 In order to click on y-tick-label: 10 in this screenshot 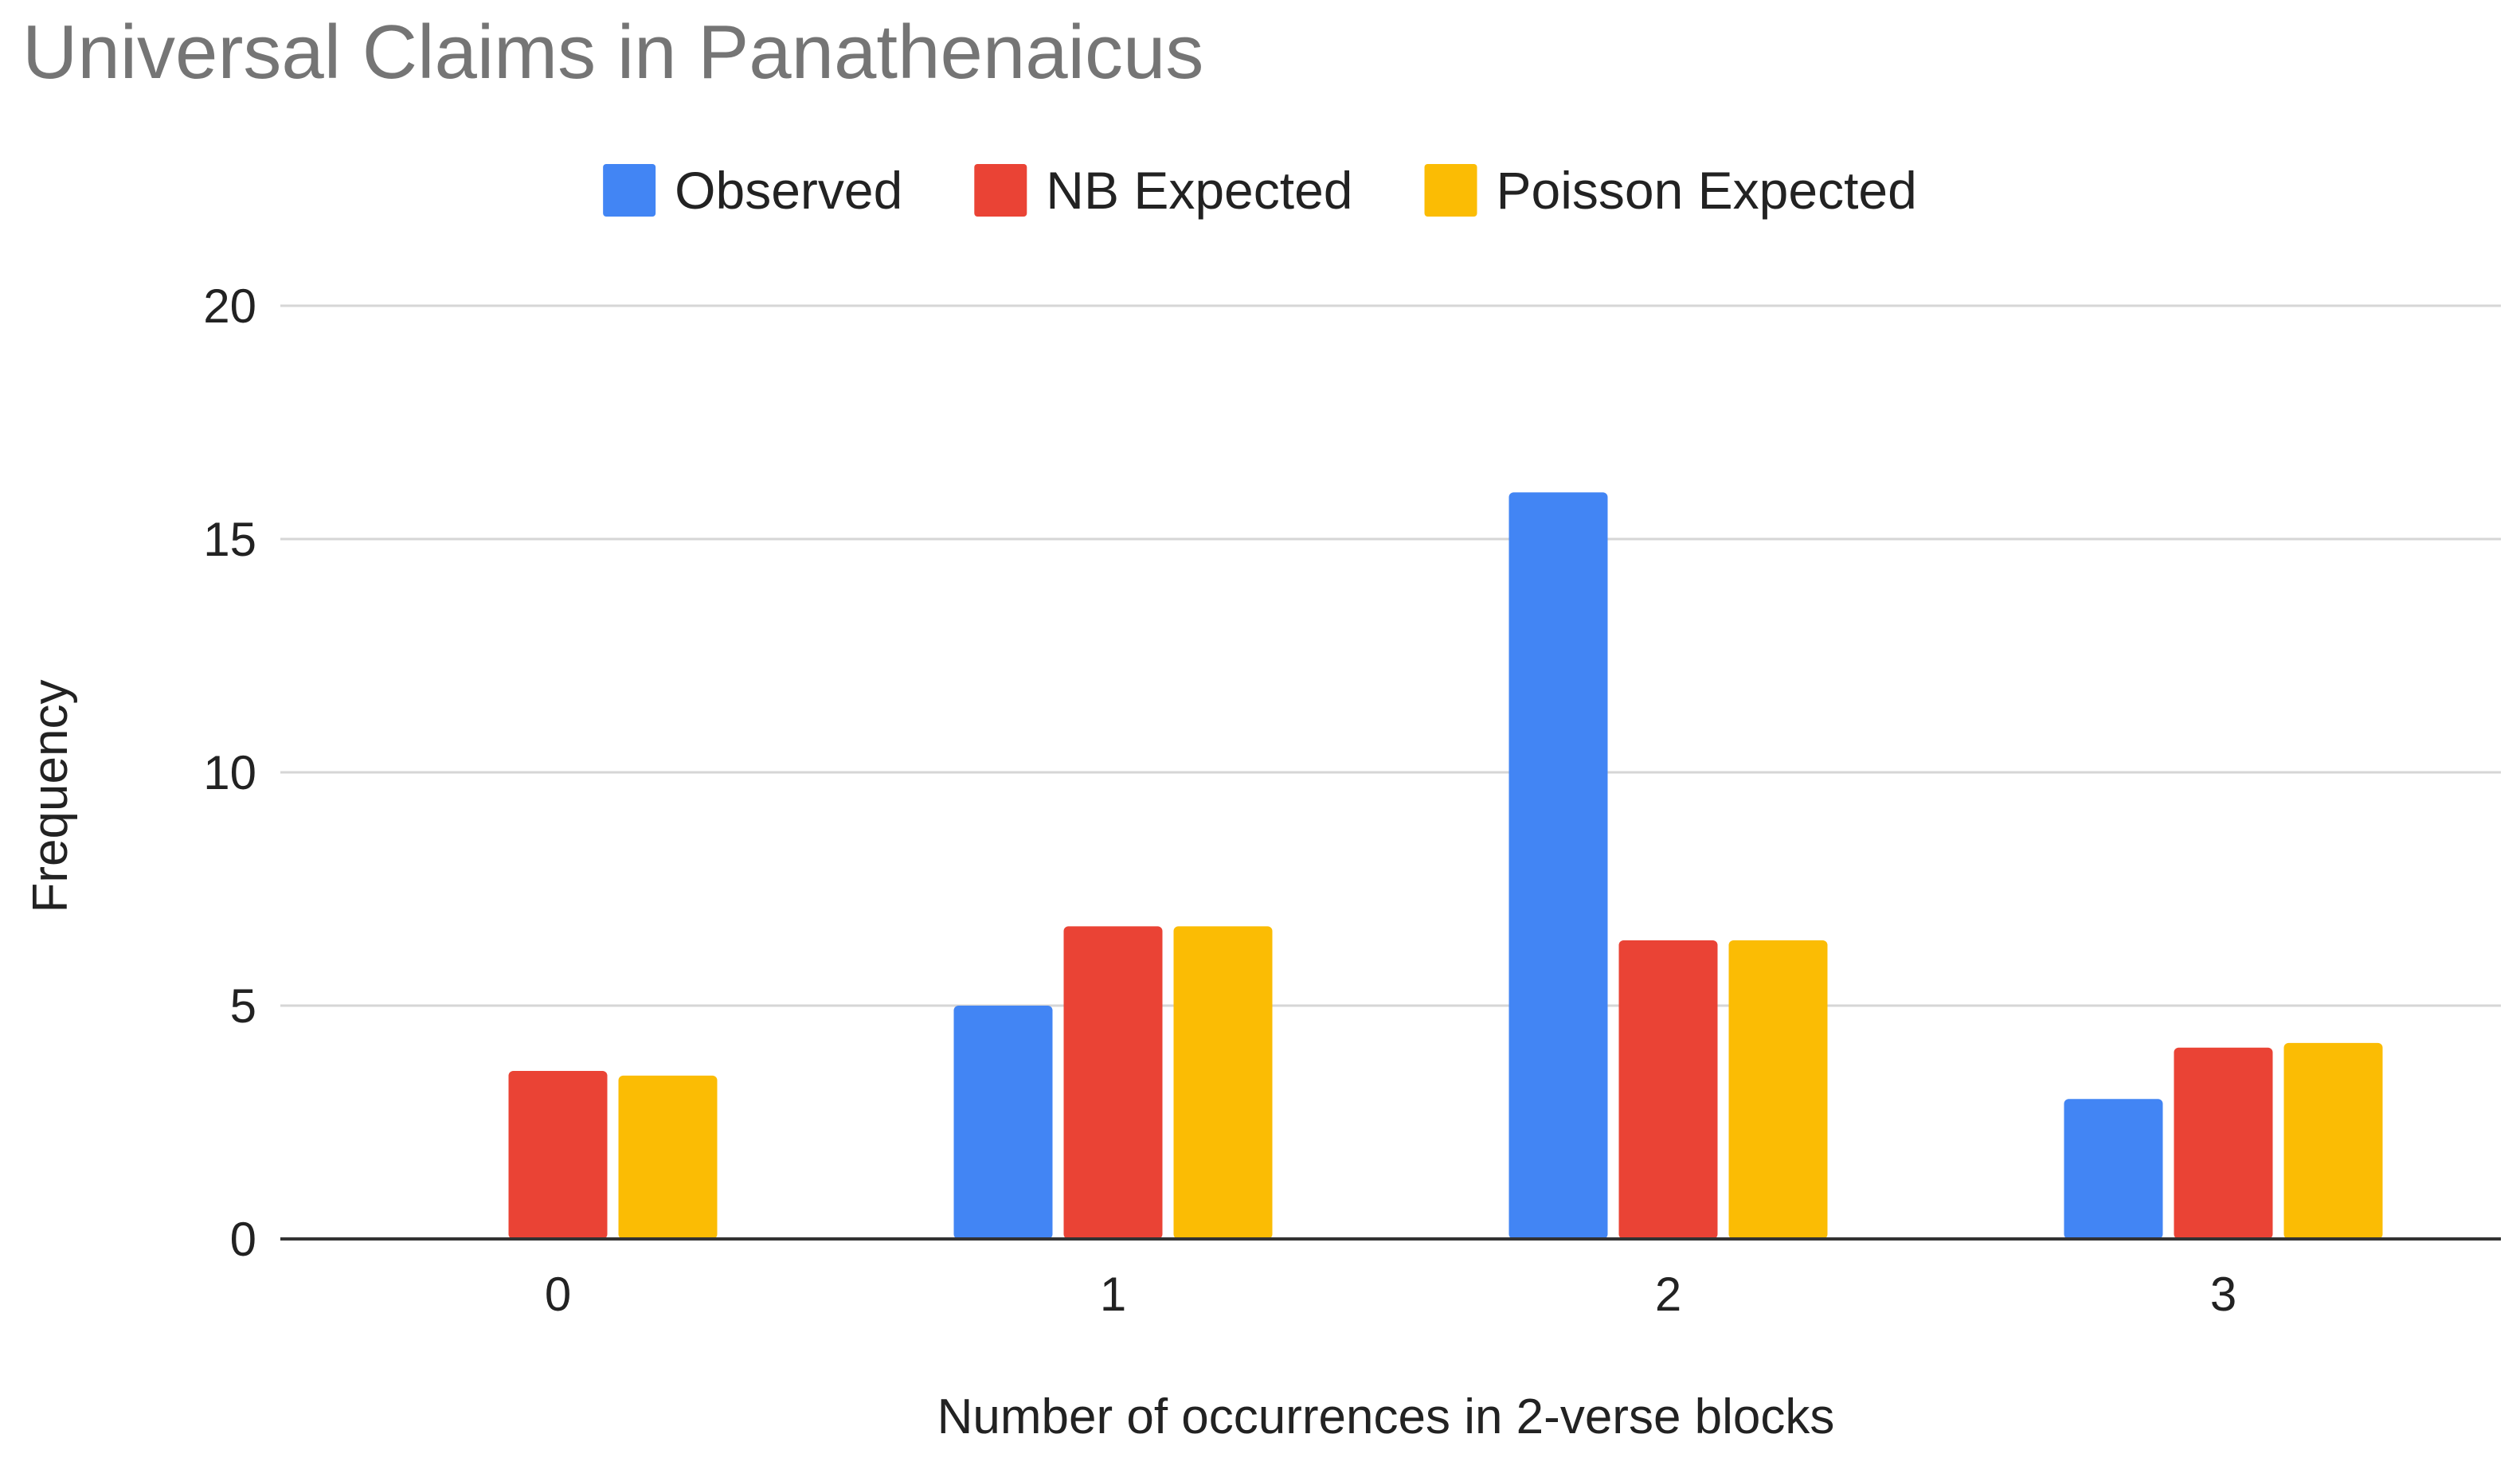, I will do `click(229, 772)`.